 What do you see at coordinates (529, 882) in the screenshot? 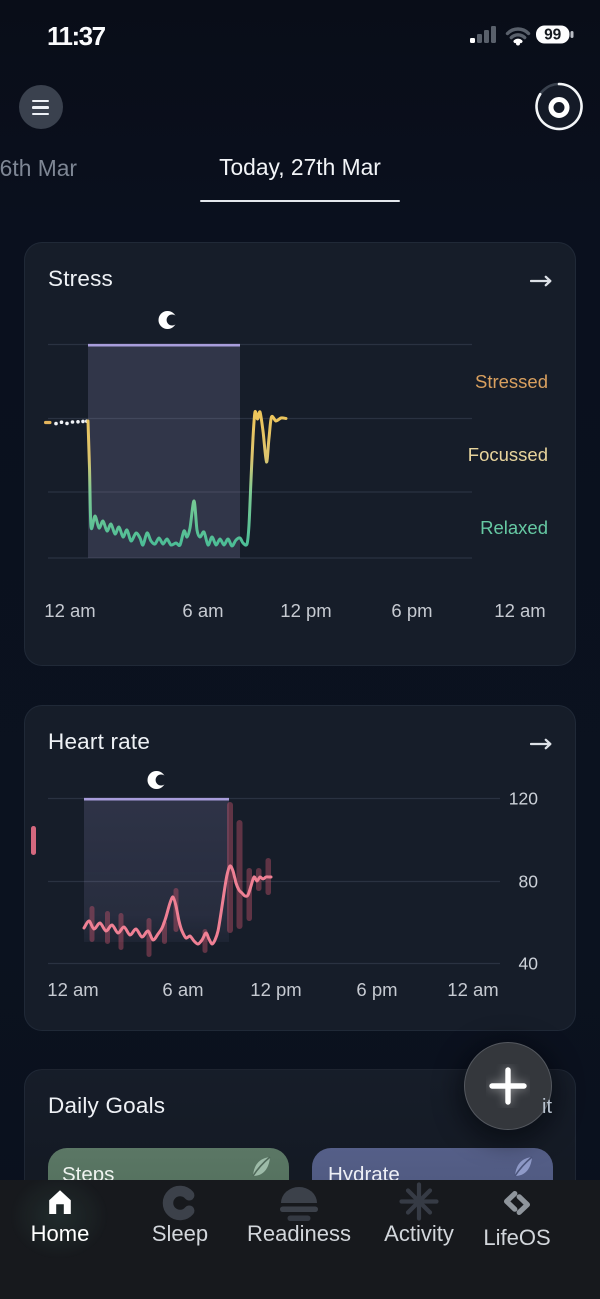
I see `svg-text: 80` at bounding box center [529, 882].